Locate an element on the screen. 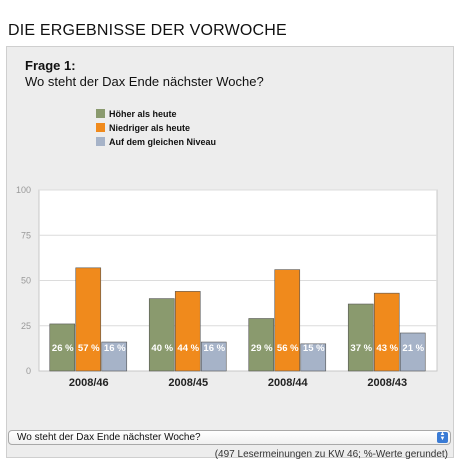 The width and height of the screenshot is (462, 473). bar-value-label: 21 % is located at coordinates (413, 348).